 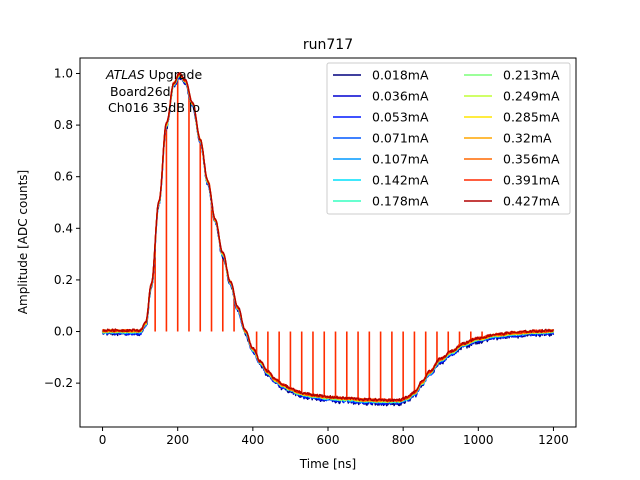 What do you see at coordinates (400, 75) in the screenshot?
I see `legend-label: 0.018mA` at bounding box center [400, 75].